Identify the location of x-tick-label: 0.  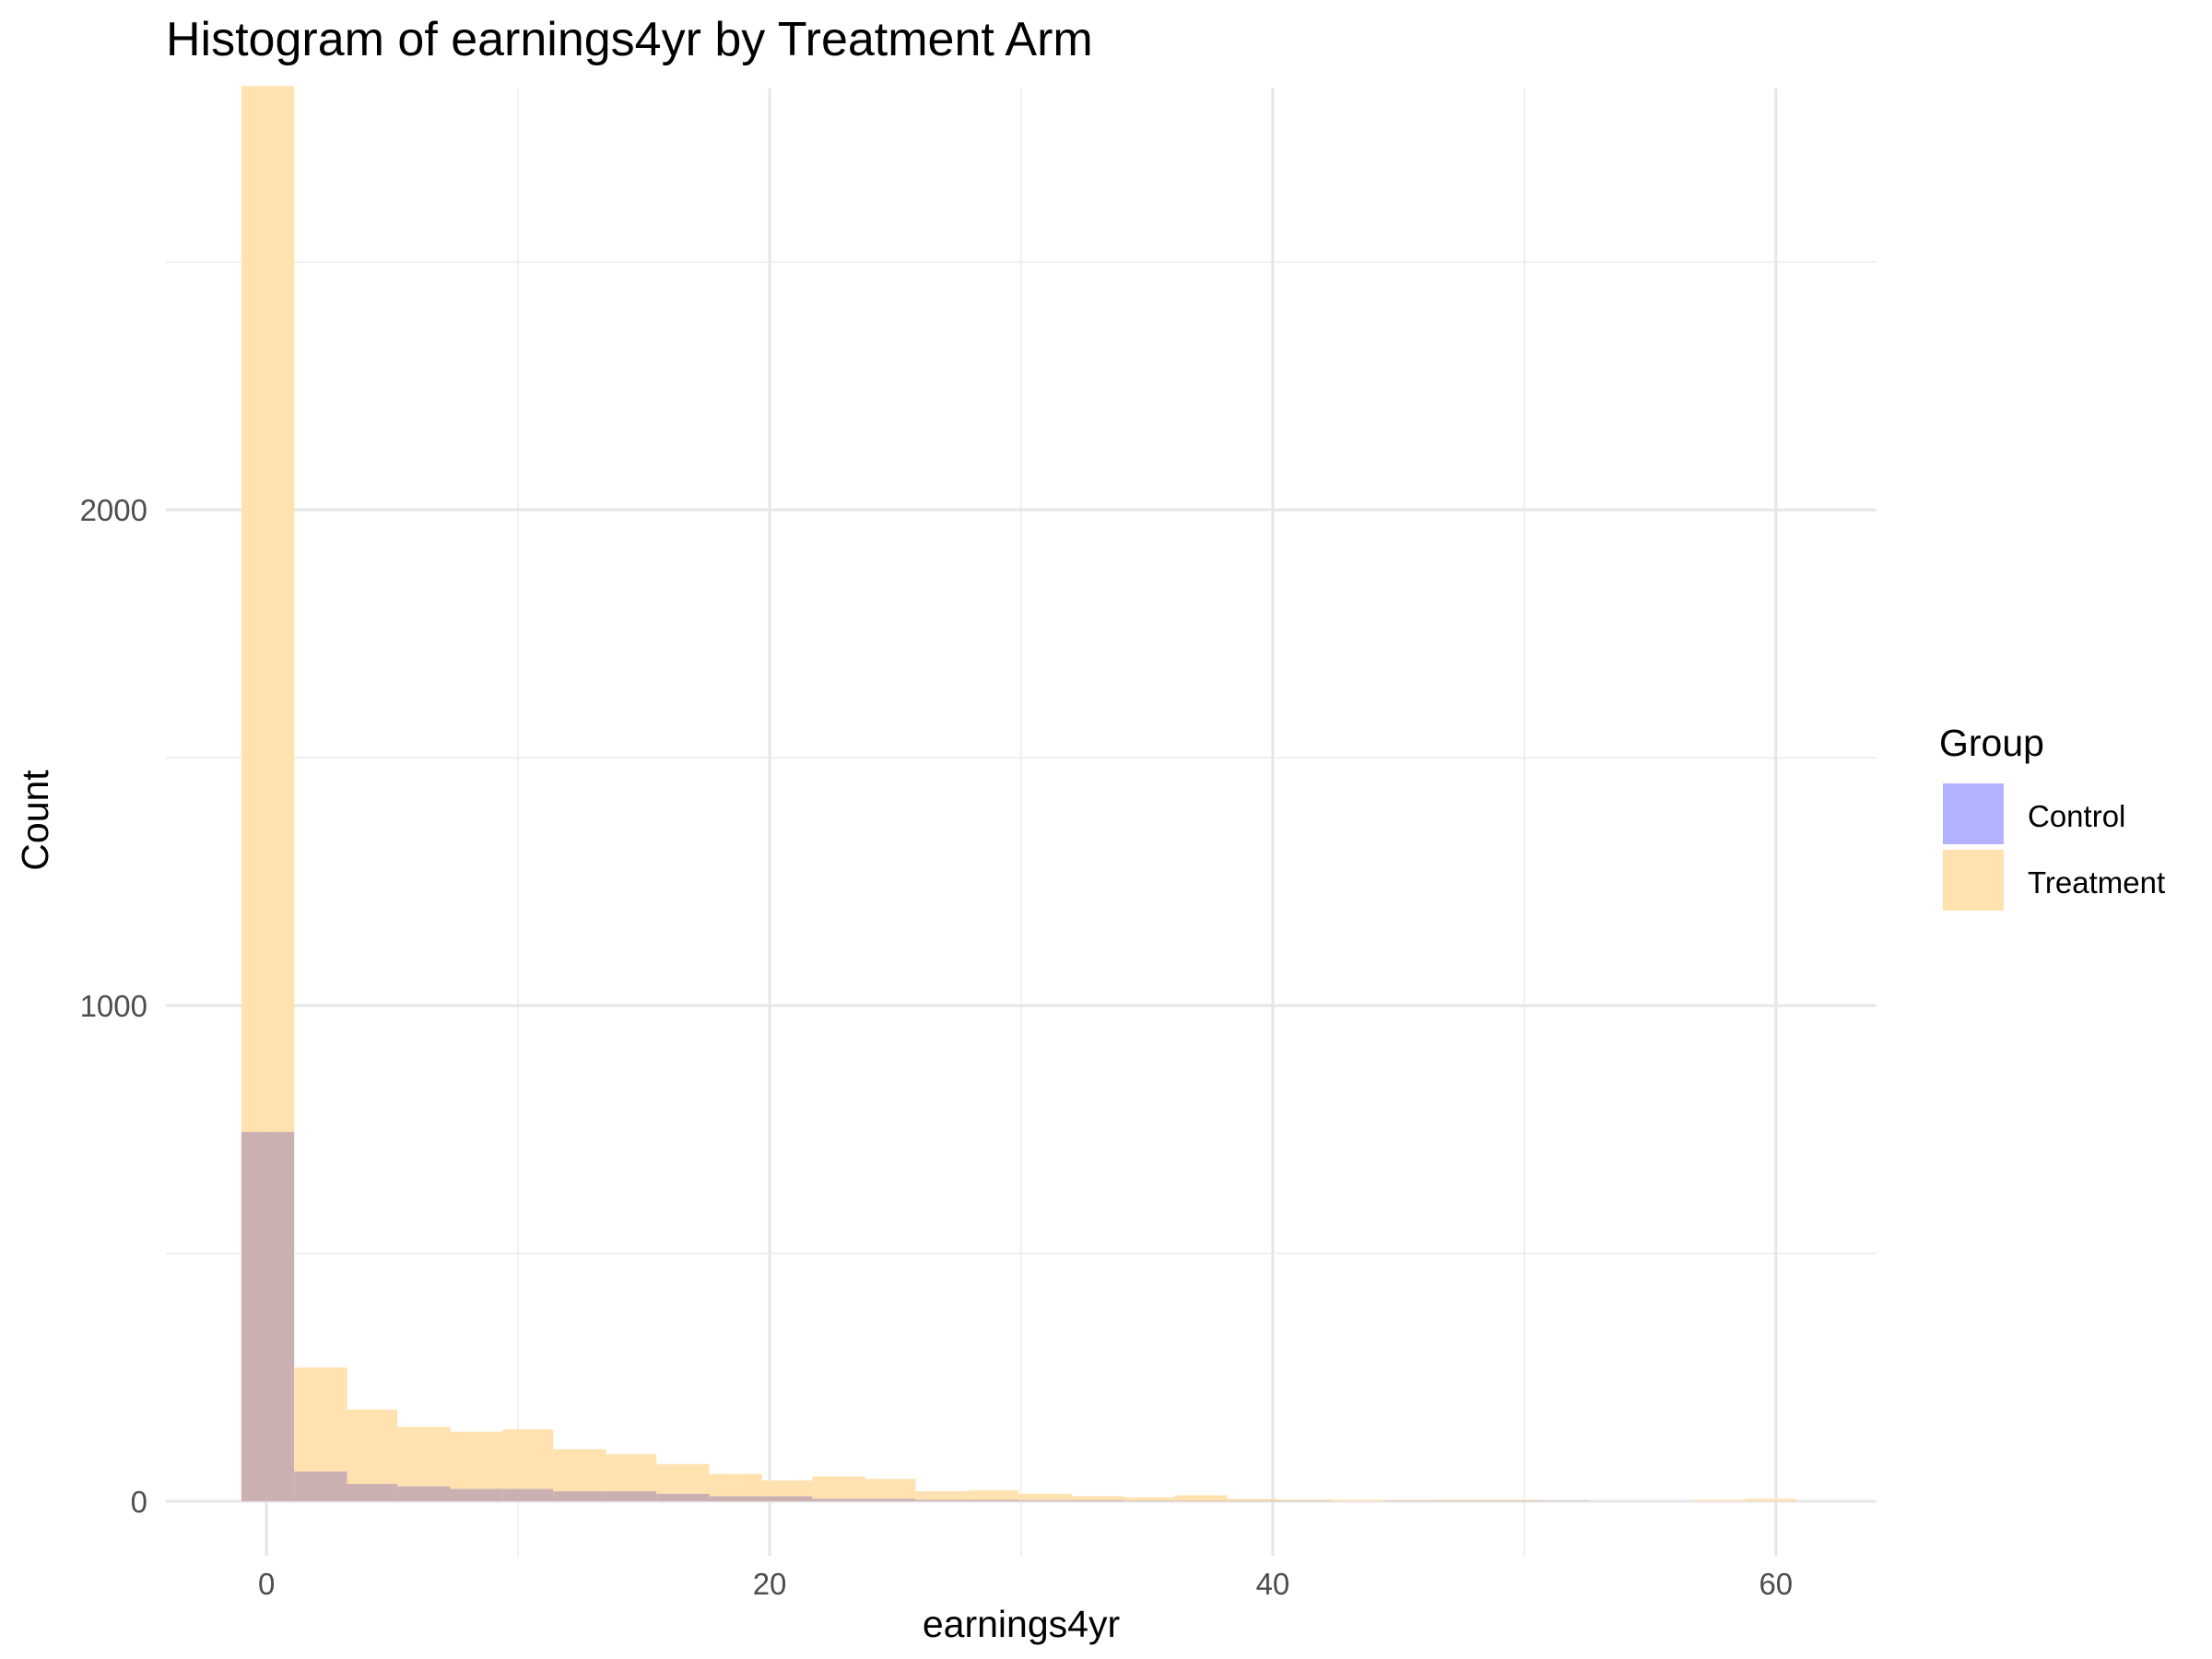
(266, 1584).